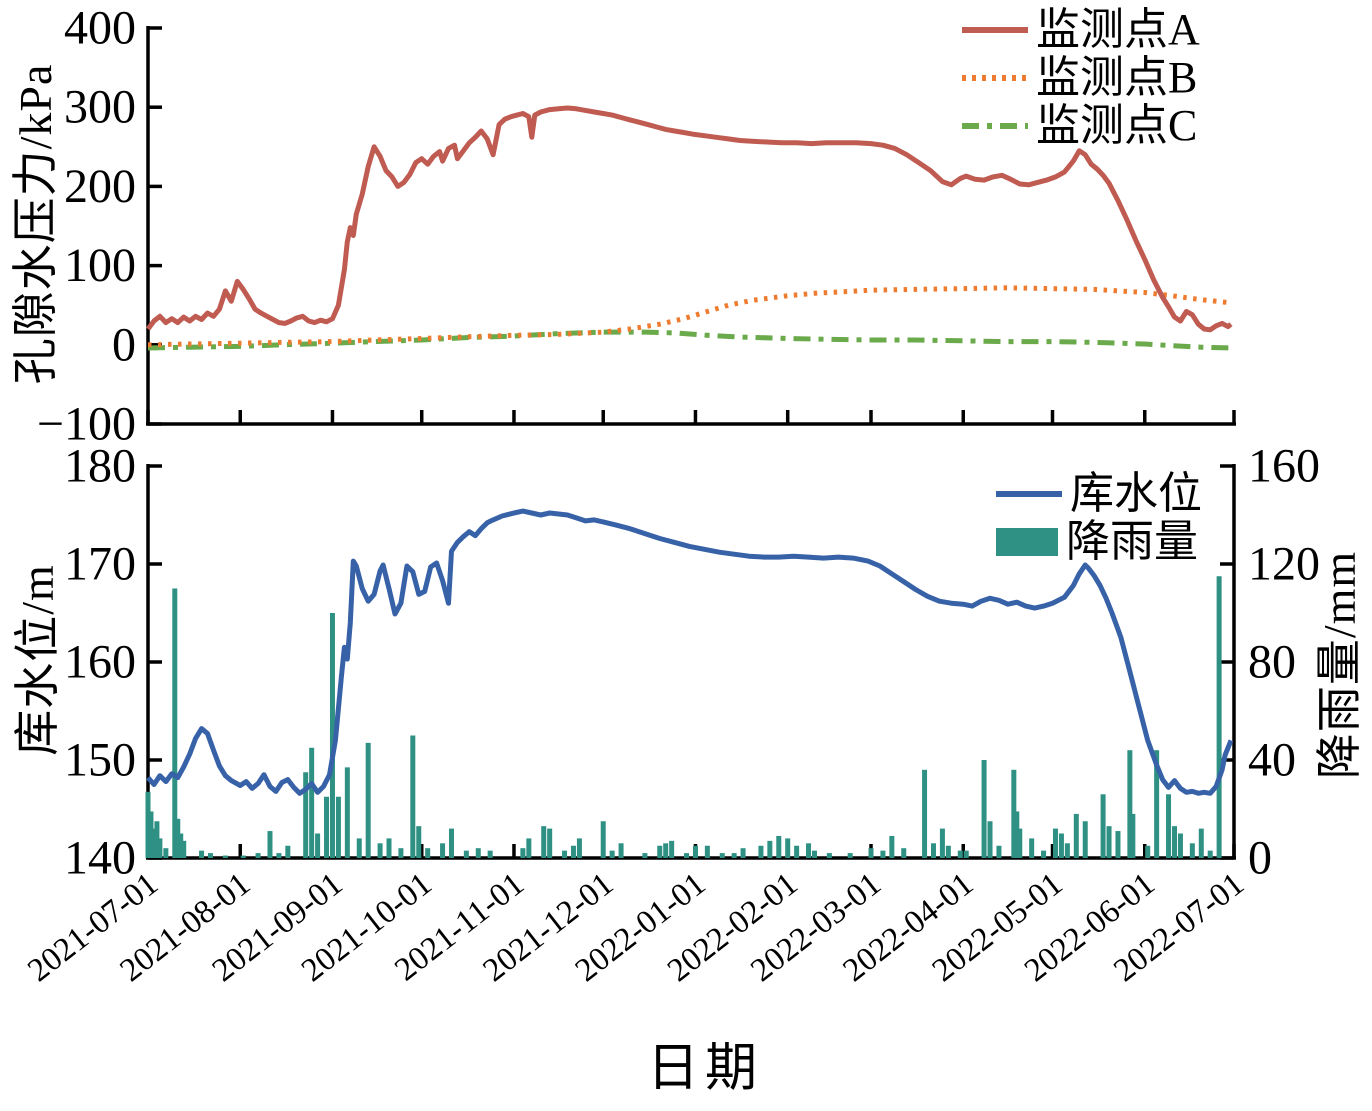 The height and width of the screenshot is (1111, 1372). I want to click on legend-label: 降雨量, so click(1132, 541).